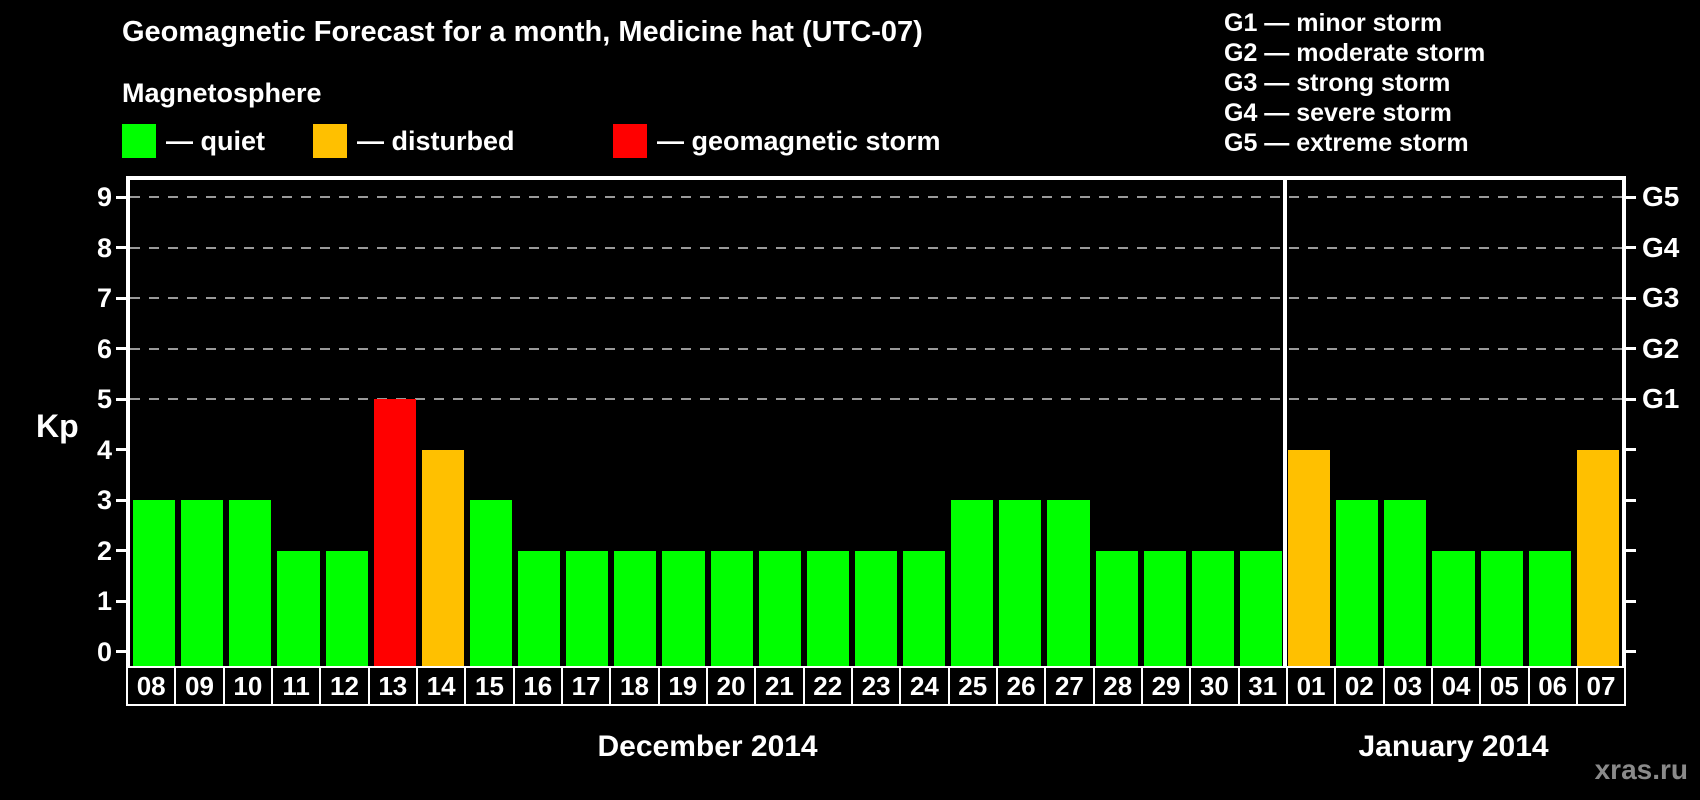  I want to click on day-label-27: 27, so click(1070, 686).